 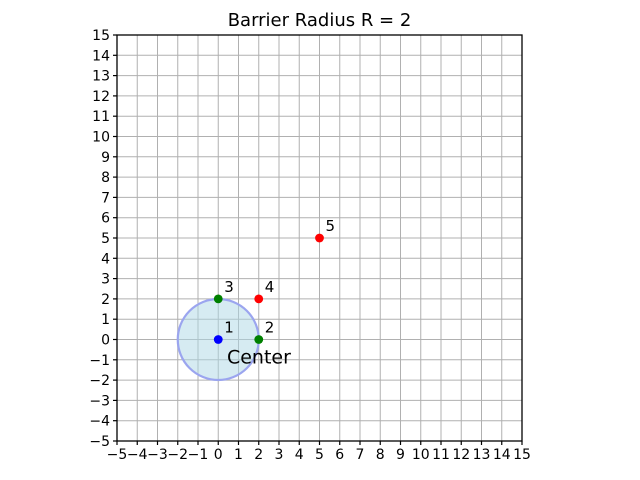 I want to click on point-label-1: 1, so click(x=229, y=328).